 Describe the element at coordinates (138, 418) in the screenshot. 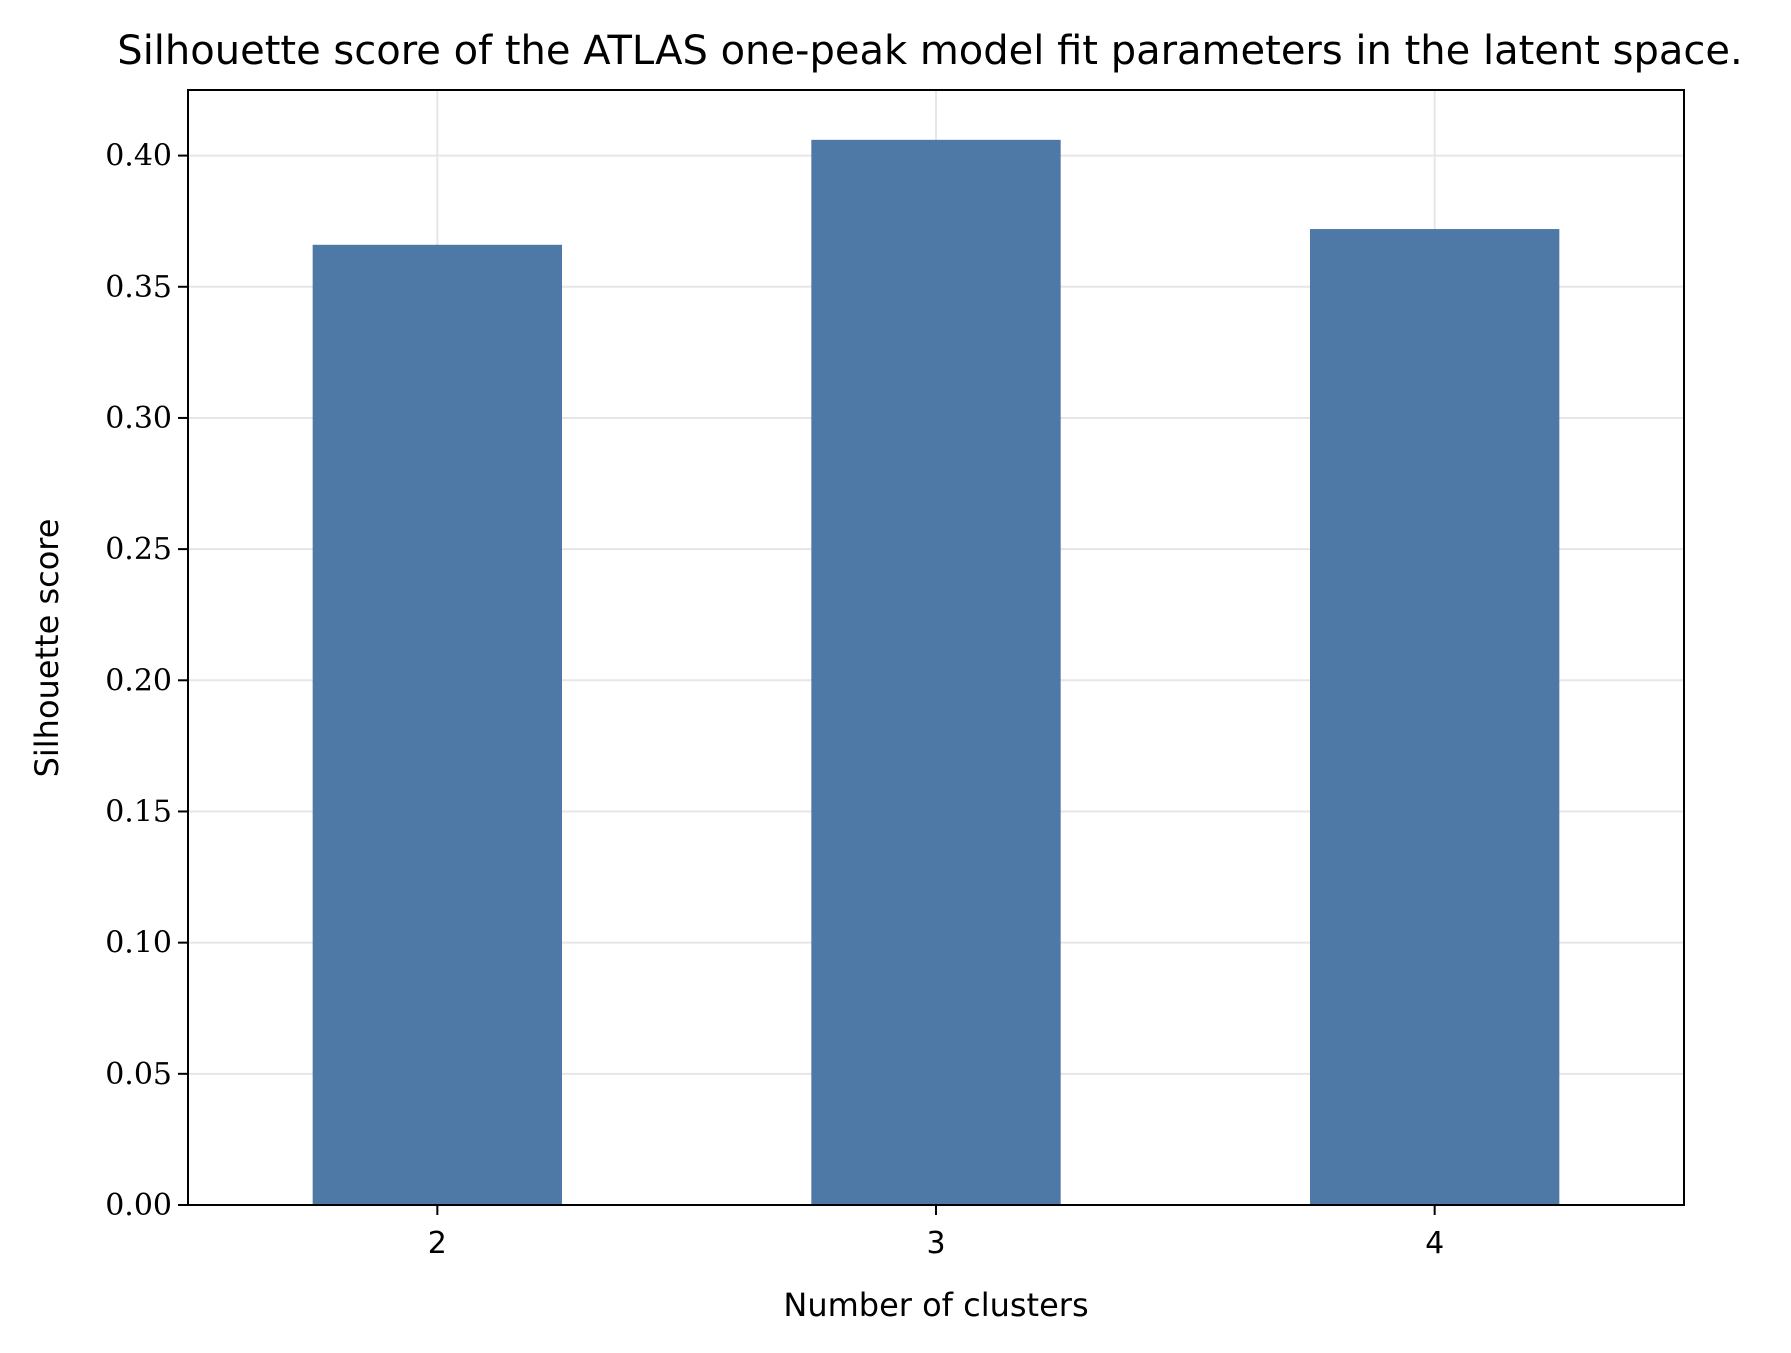

I see `y-tick-label: 0.30` at that location.